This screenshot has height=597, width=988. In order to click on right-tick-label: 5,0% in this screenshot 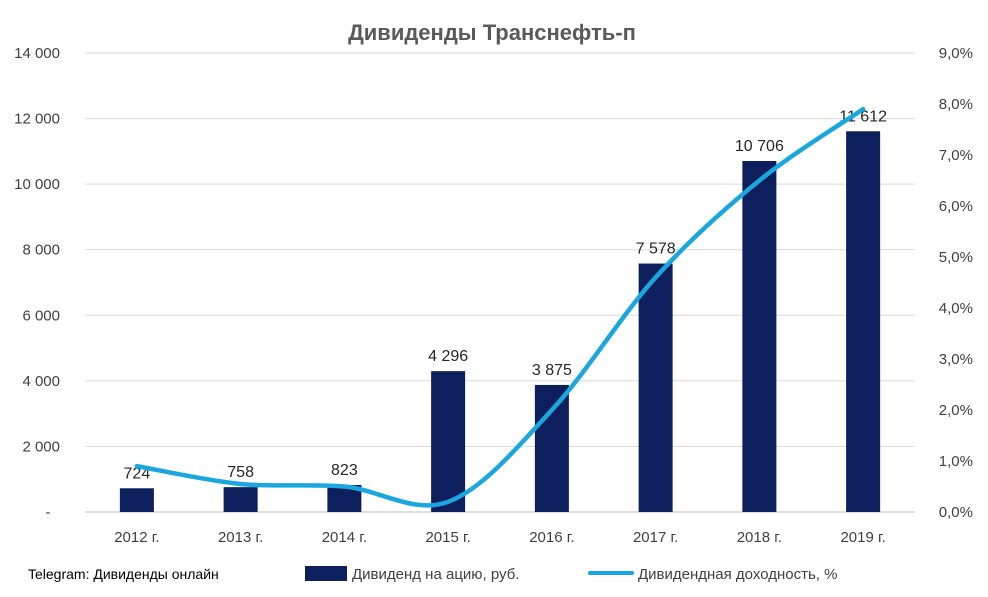, I will do `click(956, 257)`.